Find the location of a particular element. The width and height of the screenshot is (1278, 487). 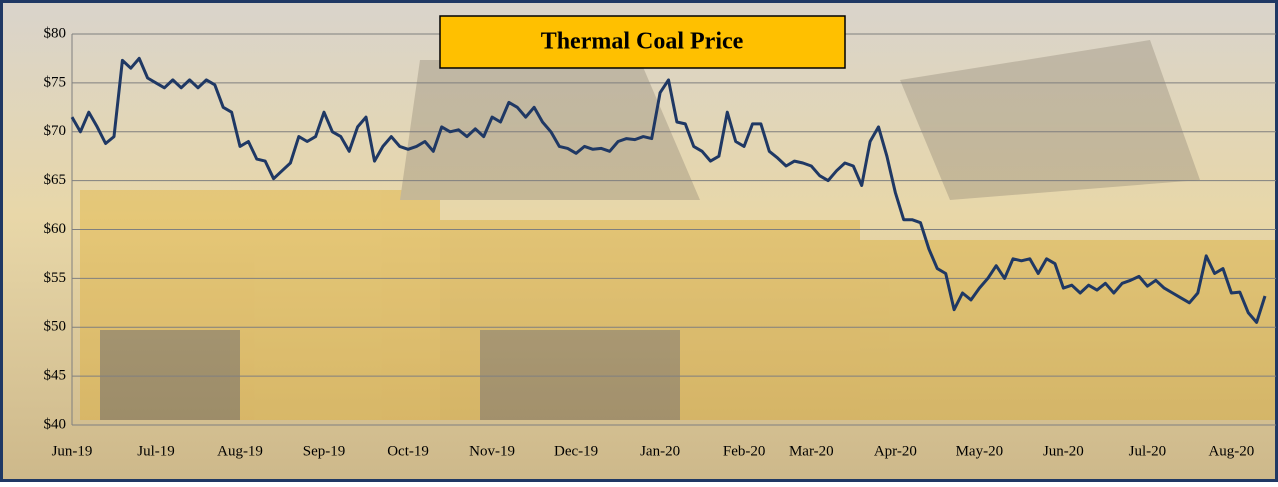

x-tick-label: Feb-20 is located at coordinates (744, 451).